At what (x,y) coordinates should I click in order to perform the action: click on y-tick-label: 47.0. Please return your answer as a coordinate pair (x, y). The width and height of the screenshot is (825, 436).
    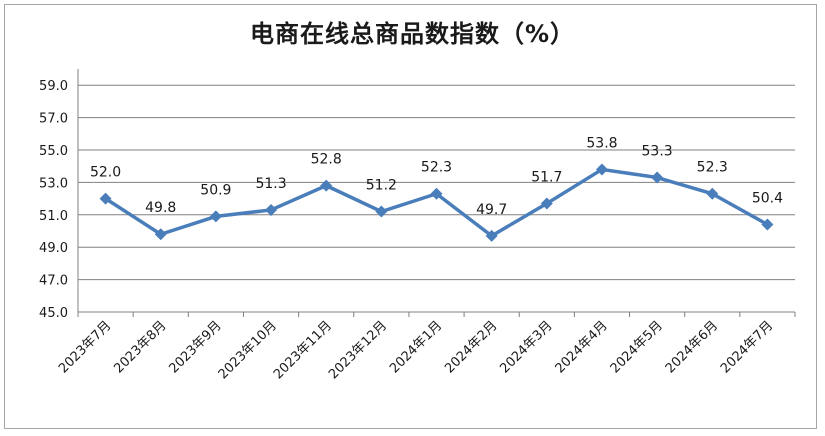
    Looking at the image, I should click on (53, 281).